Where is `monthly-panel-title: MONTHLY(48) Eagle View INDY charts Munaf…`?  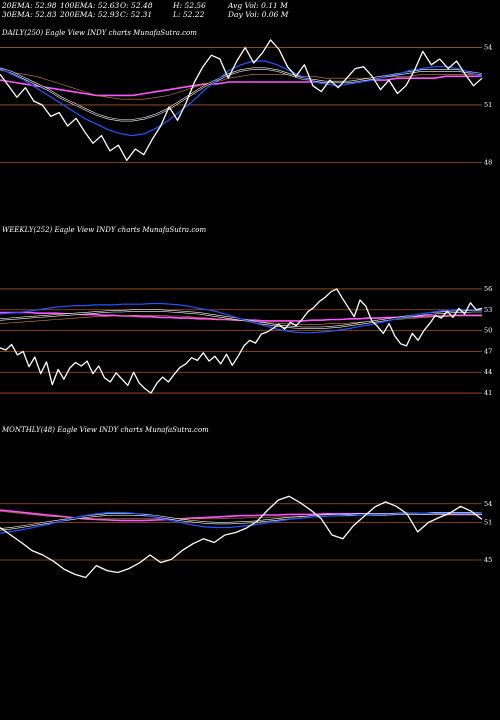 monthly-panel-title: MONTHLY(48) Eagle View INDY charts Munaf… is located at coordinates (105, 430).